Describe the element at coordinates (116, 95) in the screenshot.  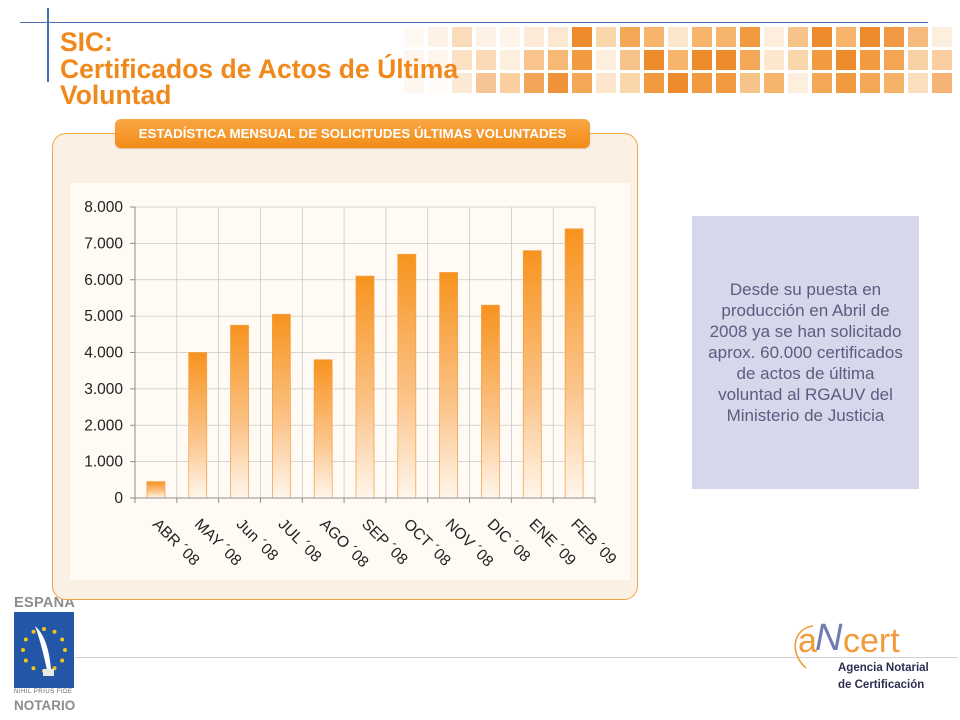
I see `slide-title-line: Voluntad` at that location.